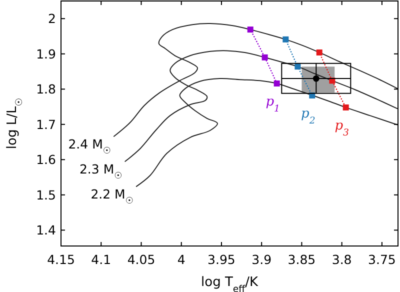 This screenshot has height=292, width=400. What do you see at coordinates (273, 104) in the screenshot?
I see `series-label: p$_{1}$` at bounding box center [273, 104].